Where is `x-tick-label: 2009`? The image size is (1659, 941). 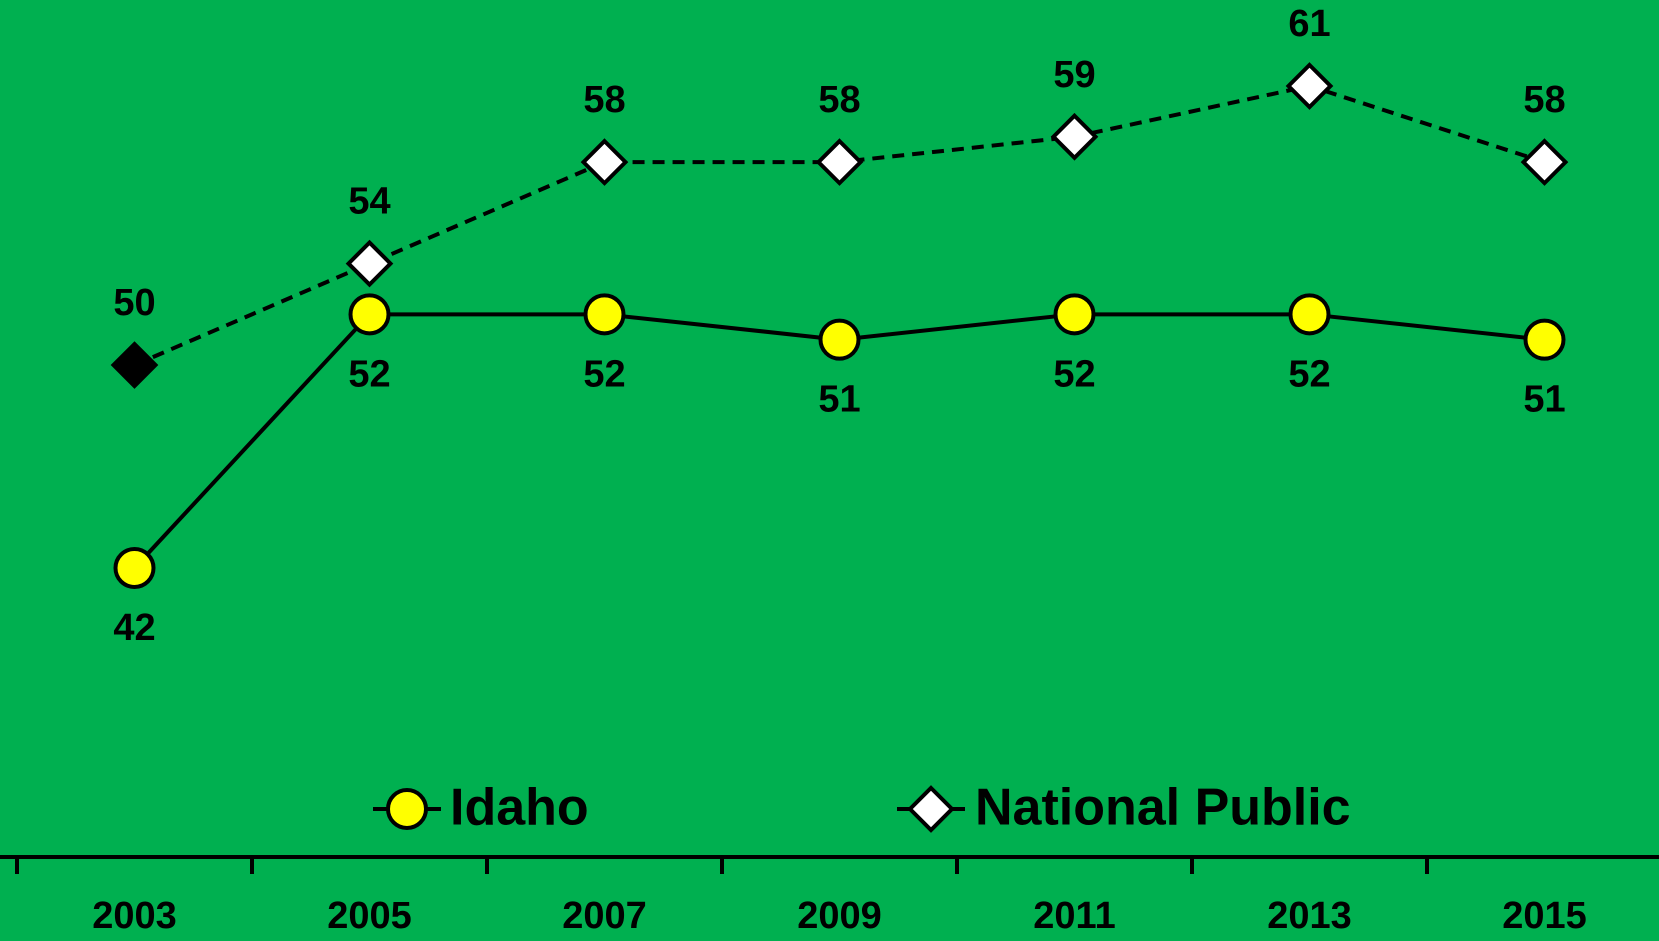 x-tick-label: 2009 is located at coordinates (839, 916).